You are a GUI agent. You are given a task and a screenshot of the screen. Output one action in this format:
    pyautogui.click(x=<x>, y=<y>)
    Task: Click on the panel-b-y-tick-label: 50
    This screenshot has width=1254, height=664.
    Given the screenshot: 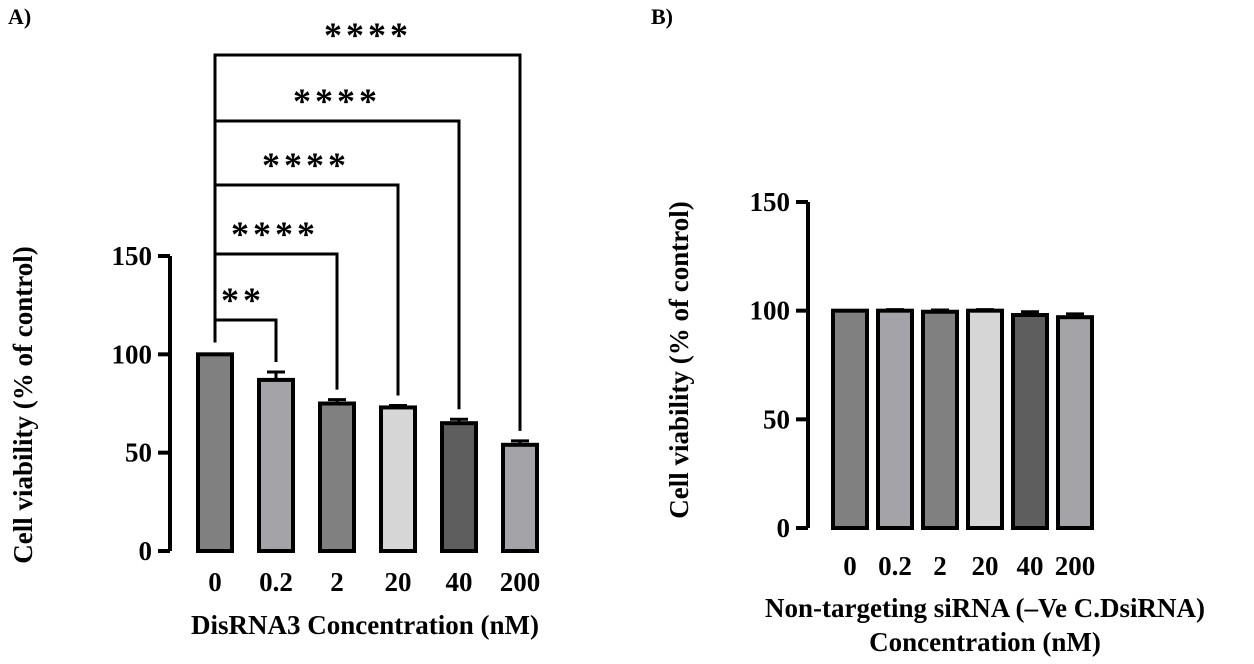 What is the action you would take?
    pyautogui.click(x=776, y=419)
    